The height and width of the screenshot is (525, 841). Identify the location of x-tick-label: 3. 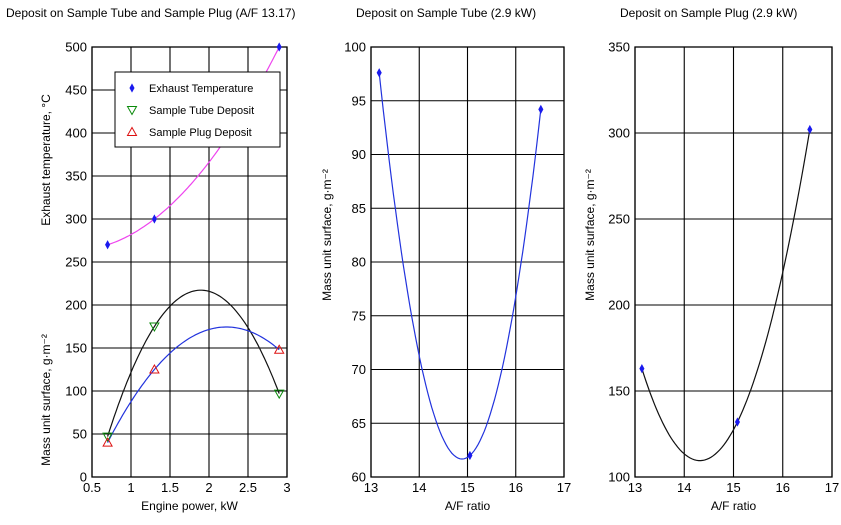
(286, 487).